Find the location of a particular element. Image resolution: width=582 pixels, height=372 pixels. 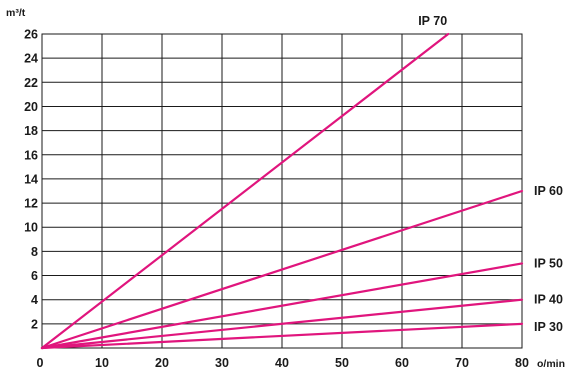

y-tick-label: 14 is located at coordinates (31, 179).